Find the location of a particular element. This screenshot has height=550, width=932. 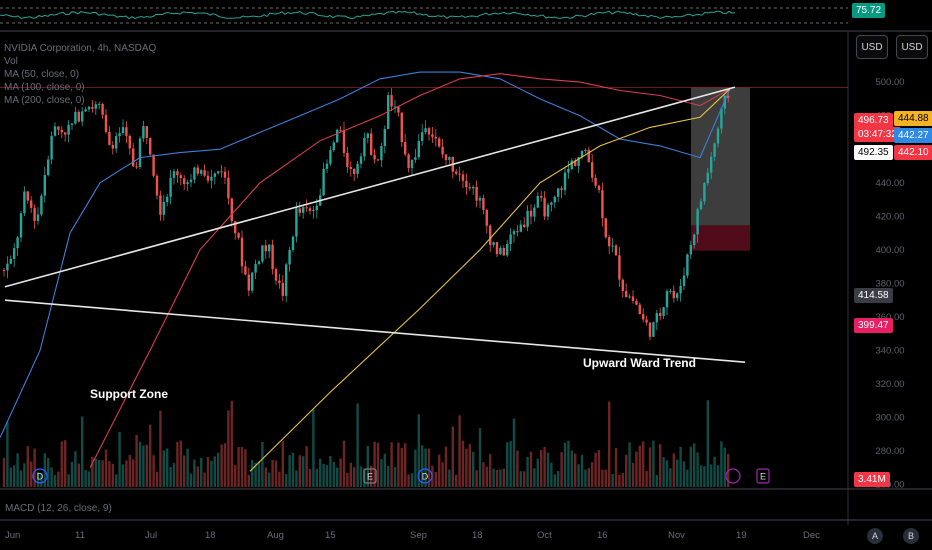

time-label-3: 18 is located at coordinates (210, 535).